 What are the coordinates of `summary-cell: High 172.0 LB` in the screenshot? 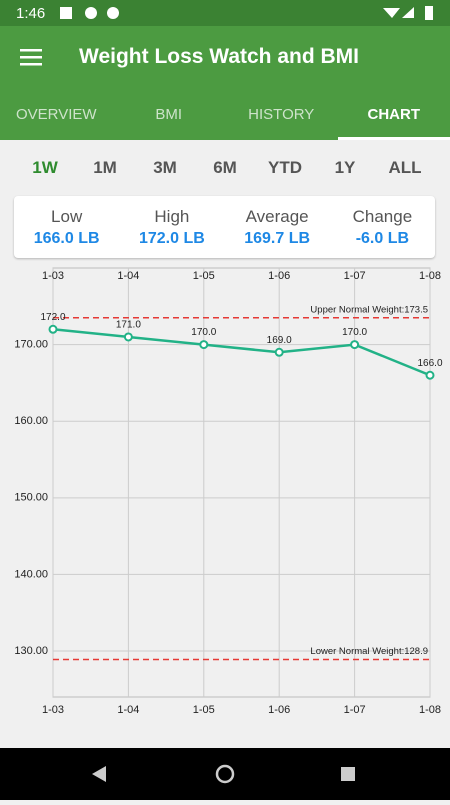 It's located at (171, 227).